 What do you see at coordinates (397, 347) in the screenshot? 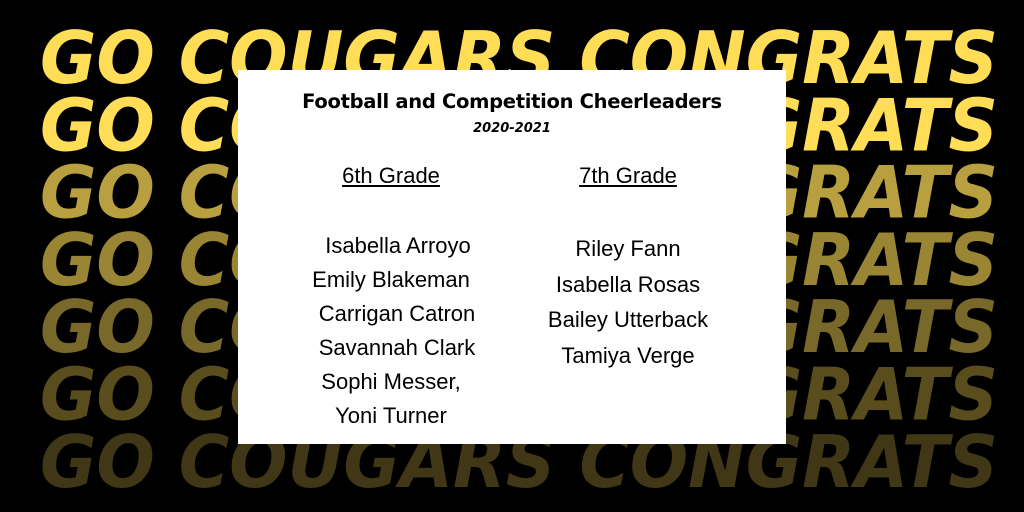
I see `name-item: Savannah Clark` at bounding box center [397, 347].